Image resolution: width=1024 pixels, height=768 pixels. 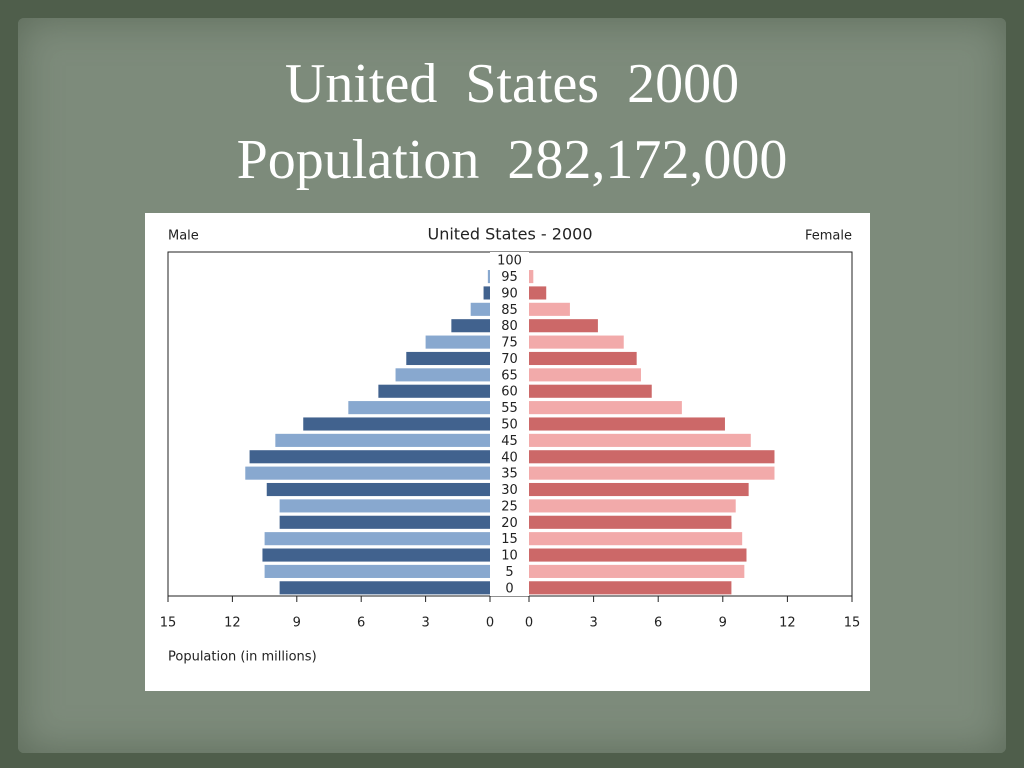 What do you see at coordinates (509, 261) in the screenshot?
I see `age-label: 100` at bounding box center [509, 261].